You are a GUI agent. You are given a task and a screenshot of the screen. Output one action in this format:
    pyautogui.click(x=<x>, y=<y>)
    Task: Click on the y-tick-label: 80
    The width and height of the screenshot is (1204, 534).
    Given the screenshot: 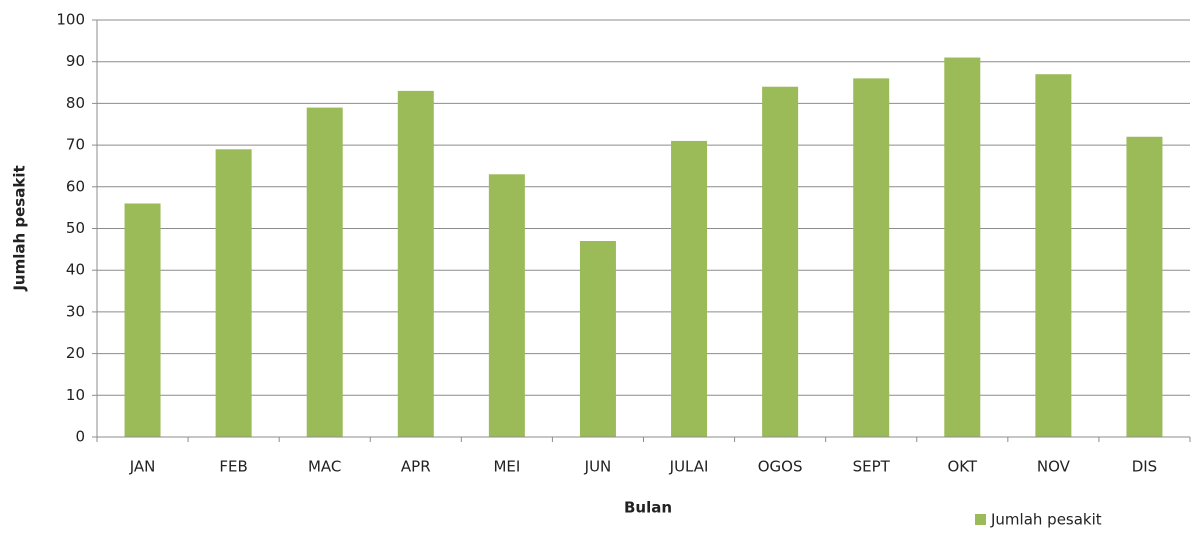 What is the action you would take?
    pyautogui.click(x=75, y=103)
    